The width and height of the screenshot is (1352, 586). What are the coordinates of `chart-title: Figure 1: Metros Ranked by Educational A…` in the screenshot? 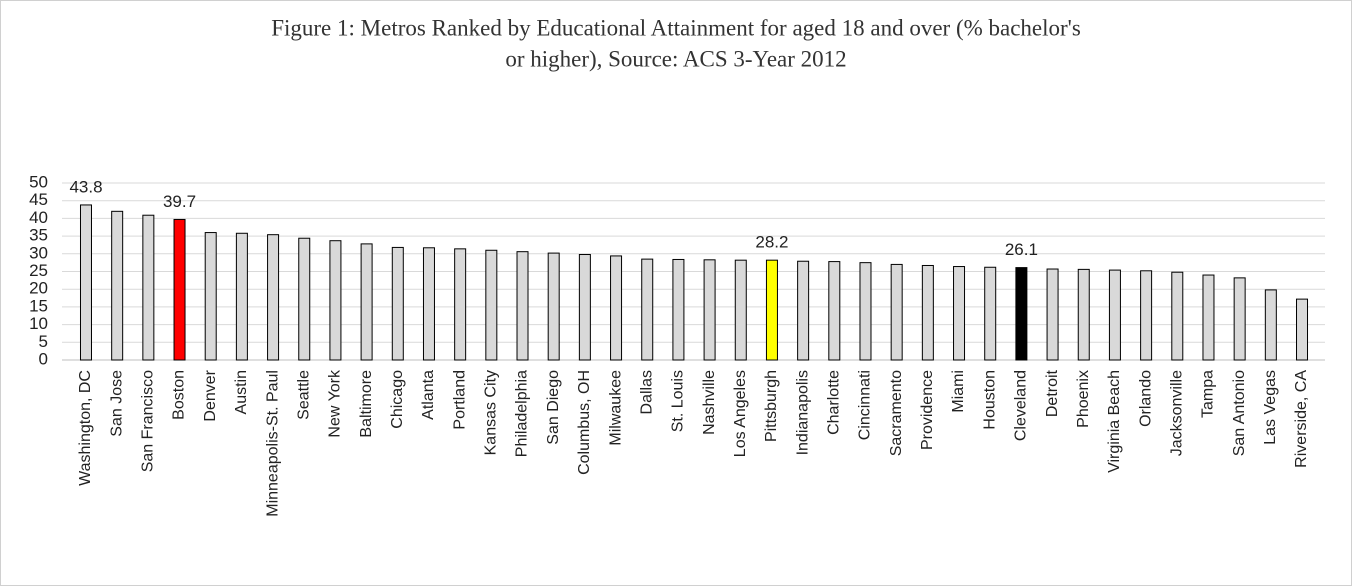 It's located at (676, 27).